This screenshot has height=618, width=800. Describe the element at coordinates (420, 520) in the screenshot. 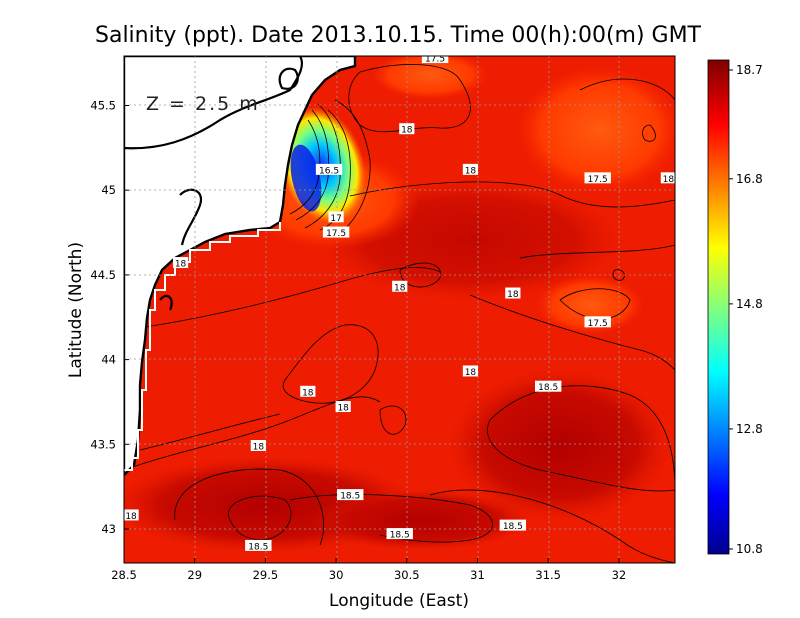

I see `high-salinity-patch` at that location.